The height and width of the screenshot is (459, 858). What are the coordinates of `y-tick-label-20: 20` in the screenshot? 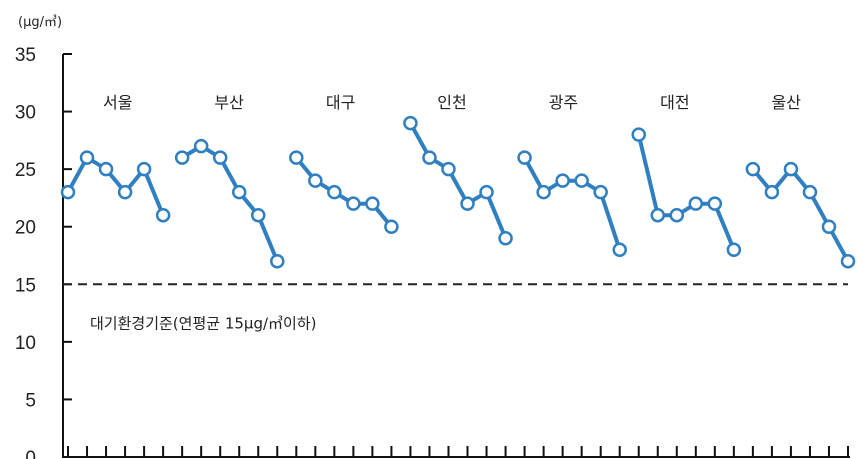 It's located at (25, 228).